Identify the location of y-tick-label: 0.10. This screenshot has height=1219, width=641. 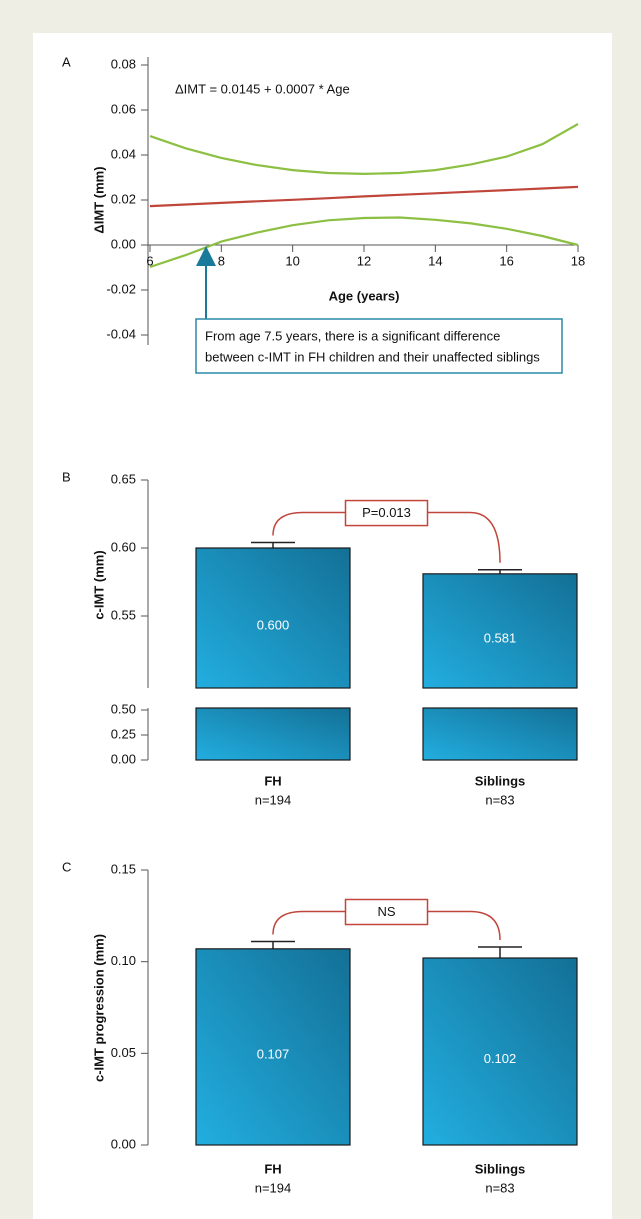
(123, 960).